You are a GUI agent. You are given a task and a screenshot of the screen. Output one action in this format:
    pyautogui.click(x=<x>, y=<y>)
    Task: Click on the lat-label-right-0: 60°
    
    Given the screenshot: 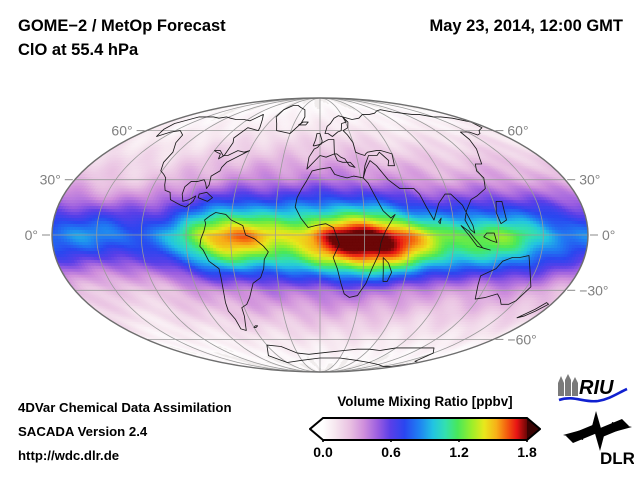 What is the action you would take?
    pyautogui.click(x=517, y=131)
    